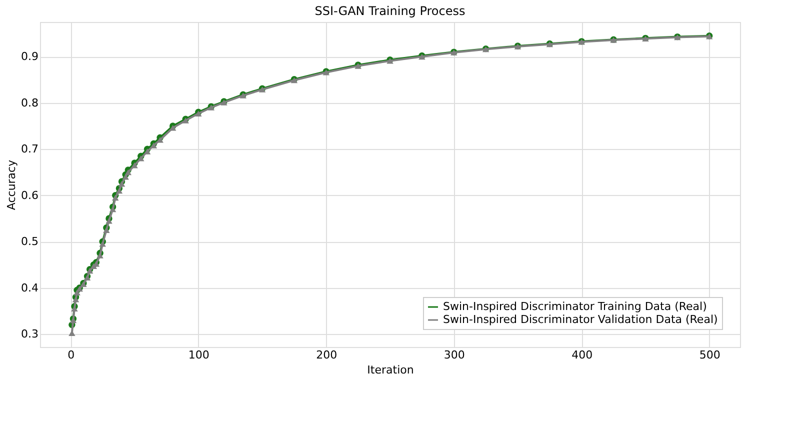 The width and height of the screenshot is (805, 442). I want to click on chart-title: SSI-GAN Training Process, so click(390, 11).